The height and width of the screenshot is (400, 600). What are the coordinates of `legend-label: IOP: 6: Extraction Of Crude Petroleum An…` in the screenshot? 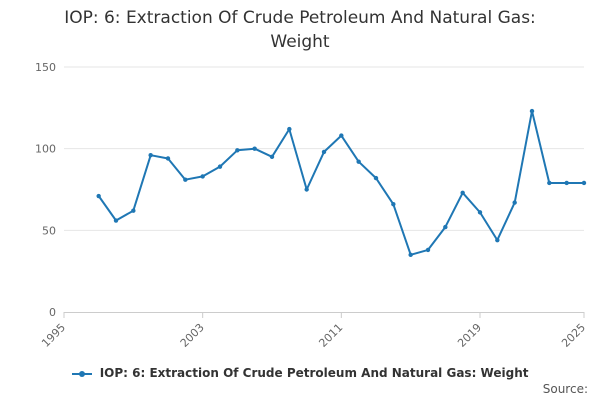 It's located at (314, 373).